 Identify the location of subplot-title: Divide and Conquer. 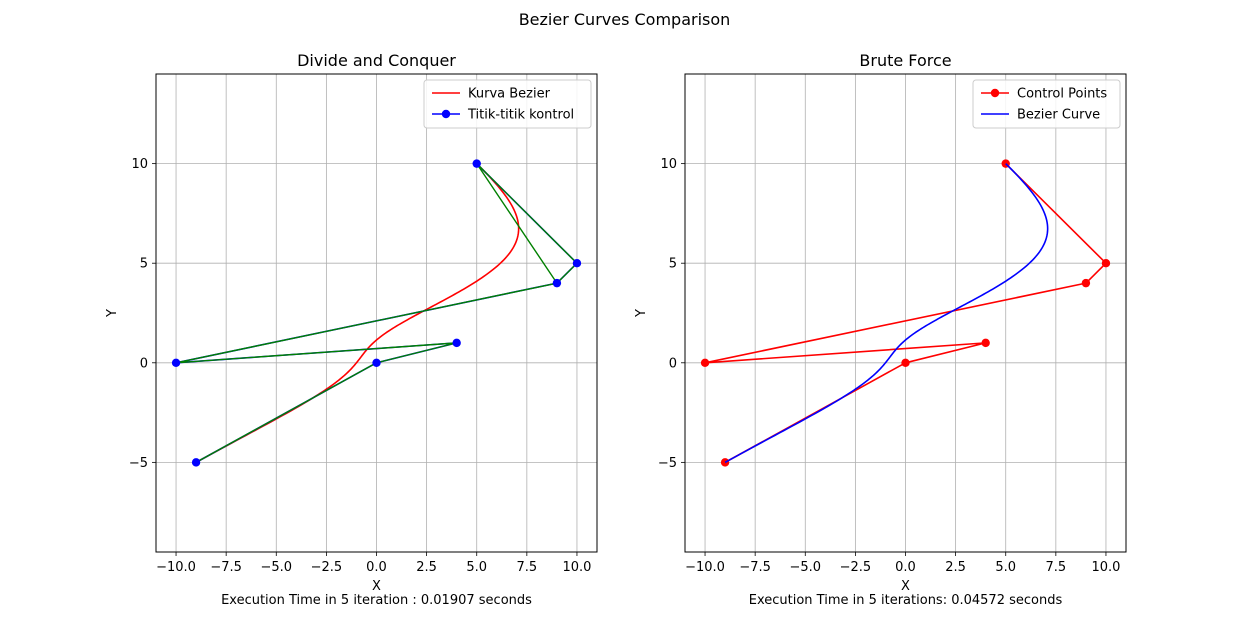
(376, 60).